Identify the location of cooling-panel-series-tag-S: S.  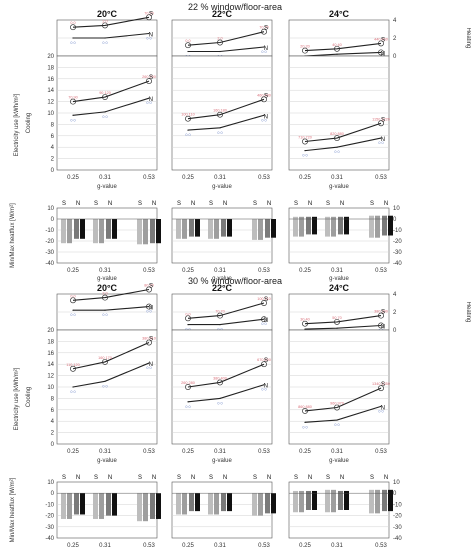
(383, 120).